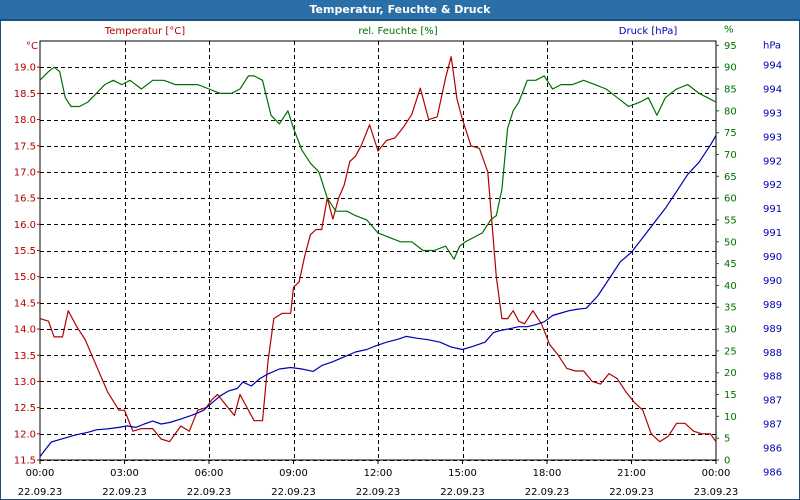  I want to click on chart-title-bar: Temperatur, Feuchte & Druck, so click(400, 10).